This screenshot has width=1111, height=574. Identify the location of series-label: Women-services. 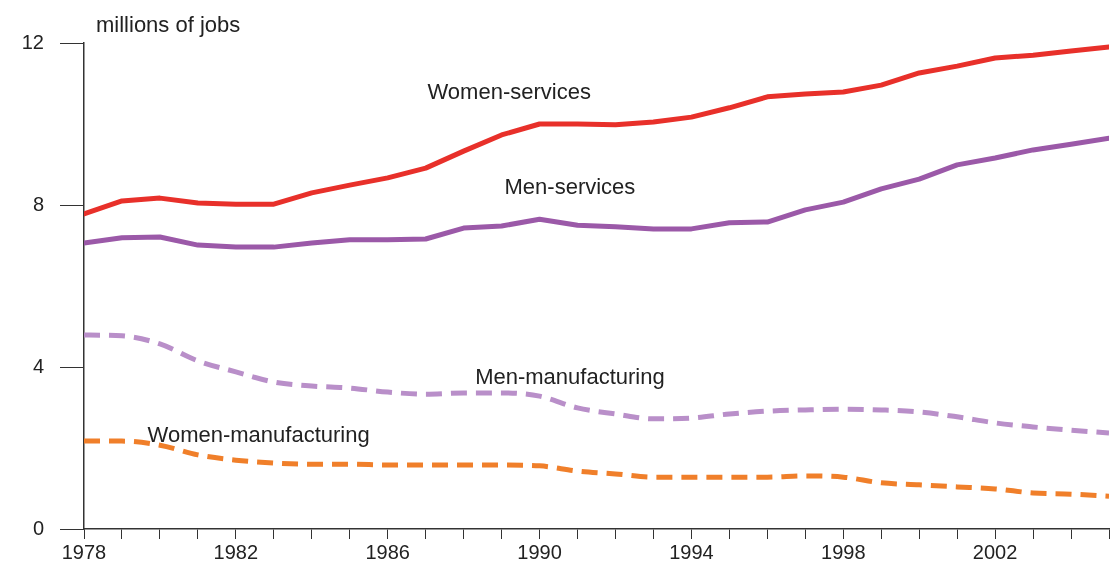
(509, 91).